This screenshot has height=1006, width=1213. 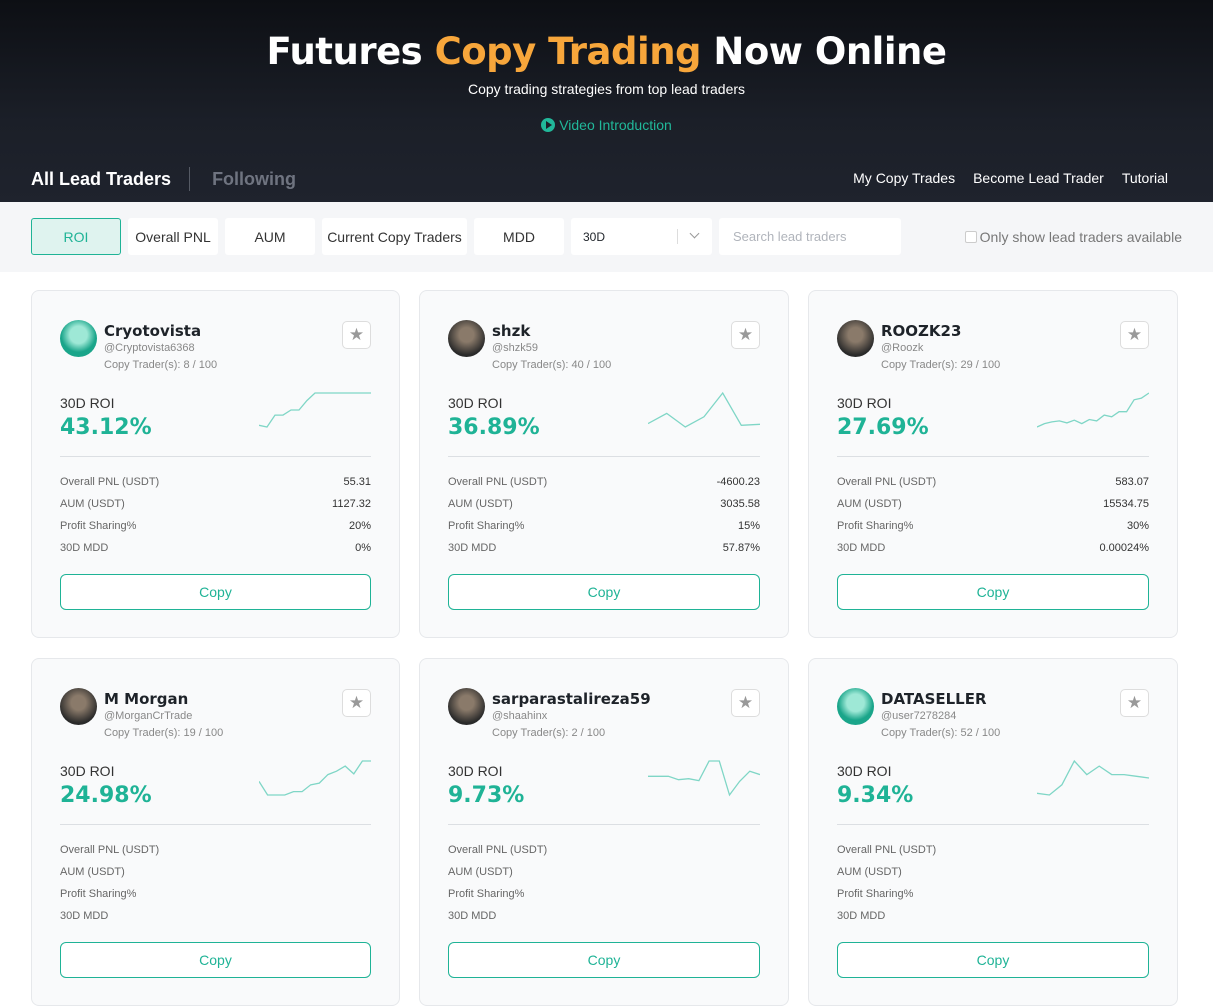 What do you see at coordinates (486, 795) in the screenshot?
I see `roi-value: 9.73%` at bounding box center [486, 795].